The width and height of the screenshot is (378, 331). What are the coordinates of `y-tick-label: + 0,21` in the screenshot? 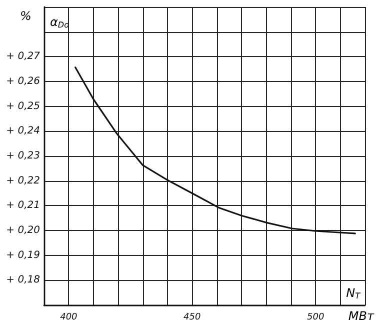 It's located at (23, 206).